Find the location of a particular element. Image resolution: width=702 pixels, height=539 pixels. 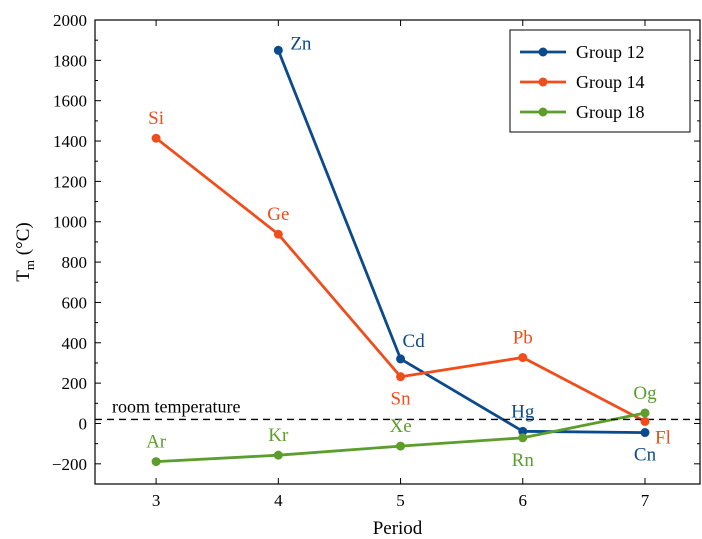

reference-line-label: room temperature is located at coordinates (176, 406).